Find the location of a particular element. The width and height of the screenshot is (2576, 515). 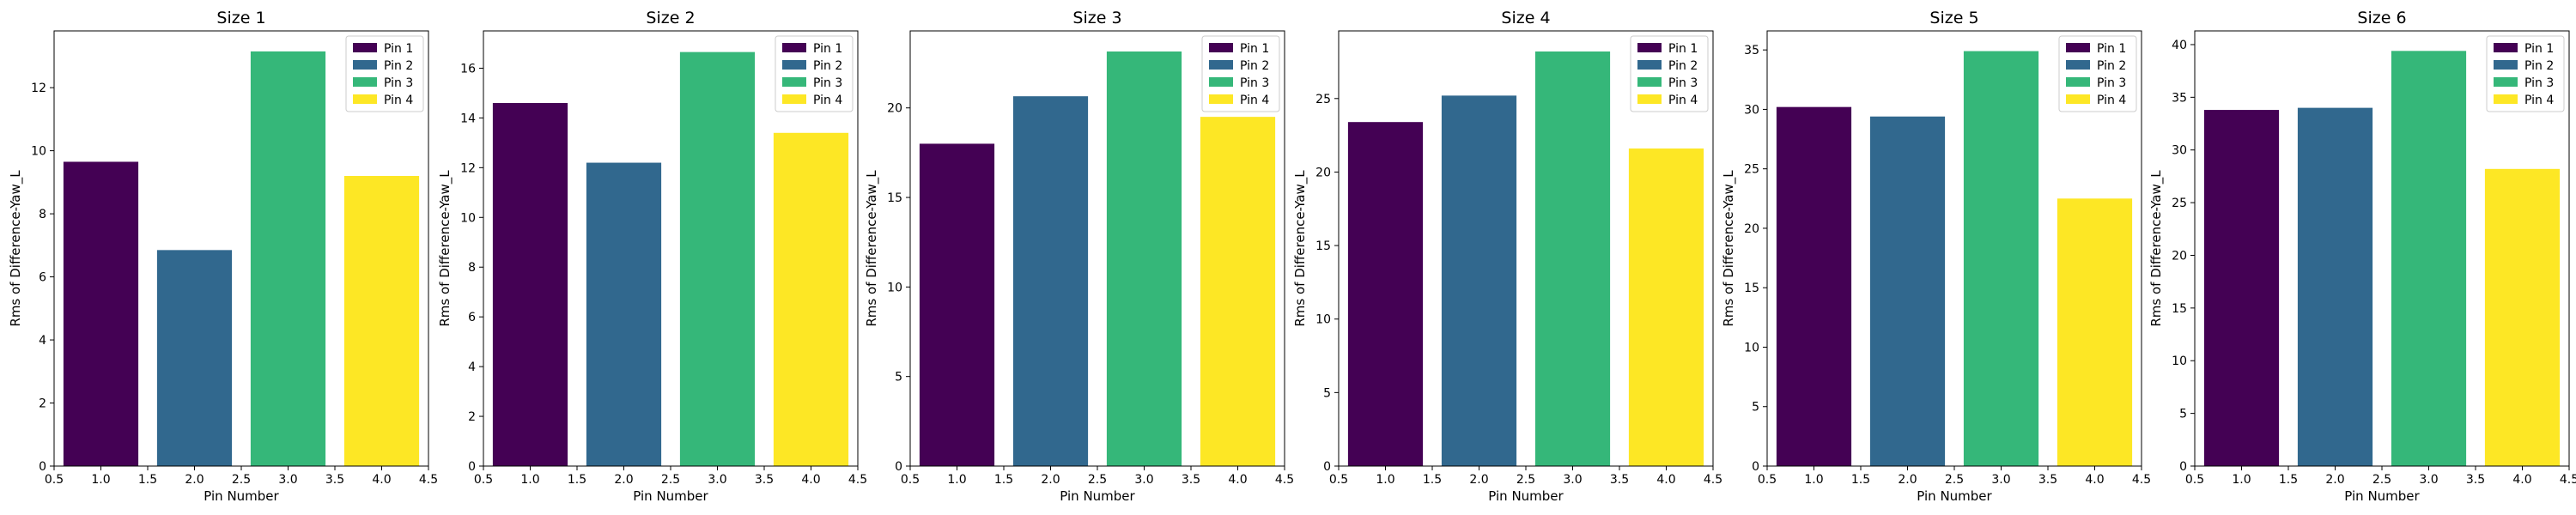

y-tick-label: 16 is located at coordinates (468, 69).